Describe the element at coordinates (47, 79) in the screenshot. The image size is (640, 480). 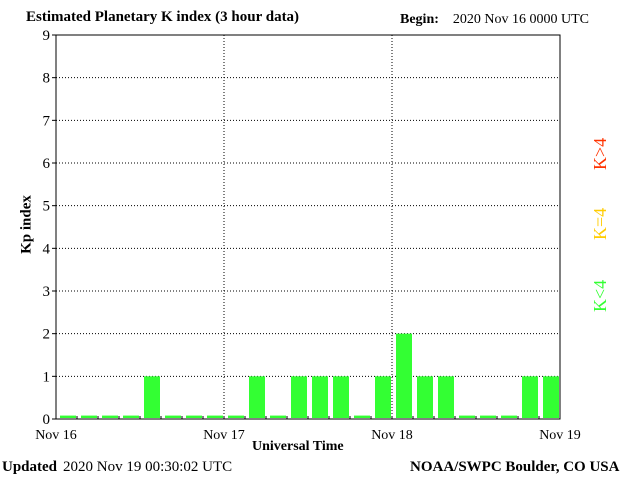
I see `y-tick-label: 8` at that location.